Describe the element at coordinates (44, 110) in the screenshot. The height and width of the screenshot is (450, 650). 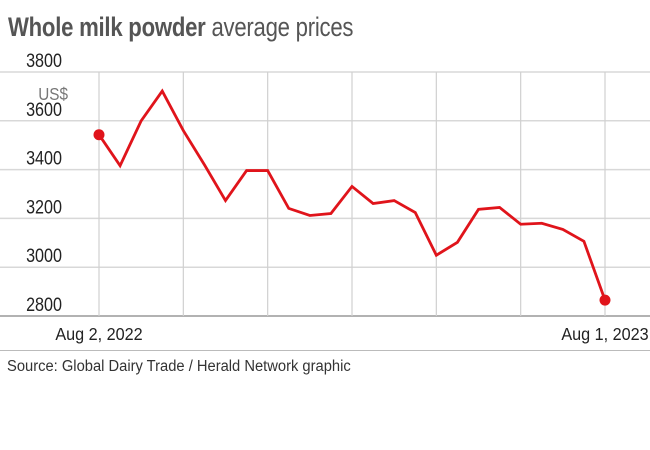
I see `y-tick-label: 3600` at that location.